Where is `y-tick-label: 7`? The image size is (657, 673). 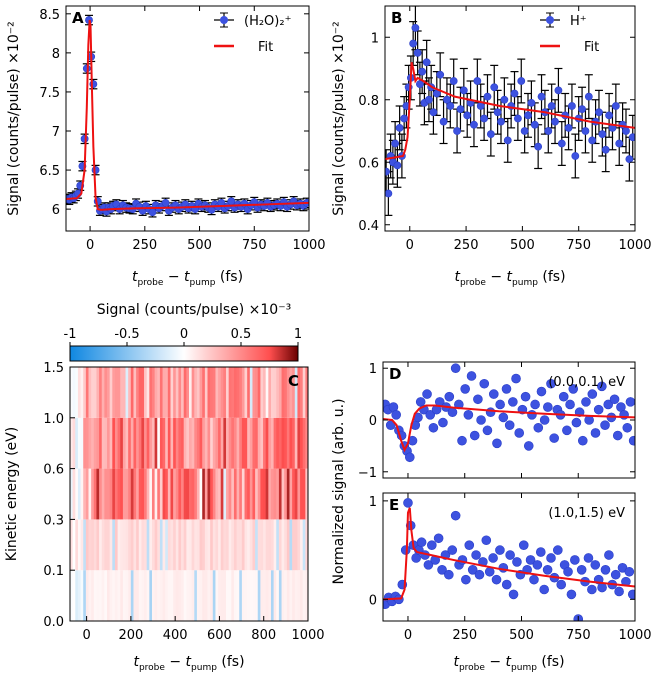
y-tick-label: 7 is located at coordinates (56, 132).